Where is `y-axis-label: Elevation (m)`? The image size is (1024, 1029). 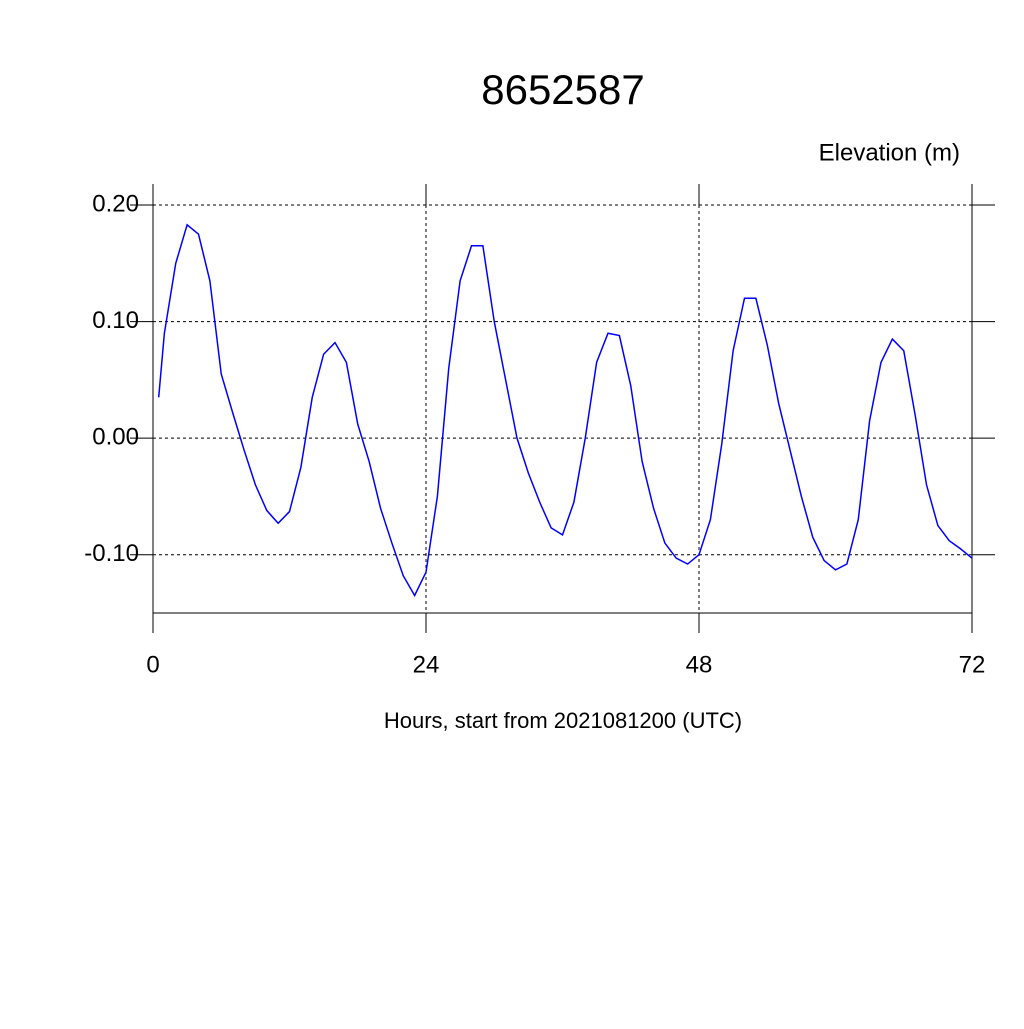 y-axis-label: Elevation (m) is located at coordinates (889, 152).